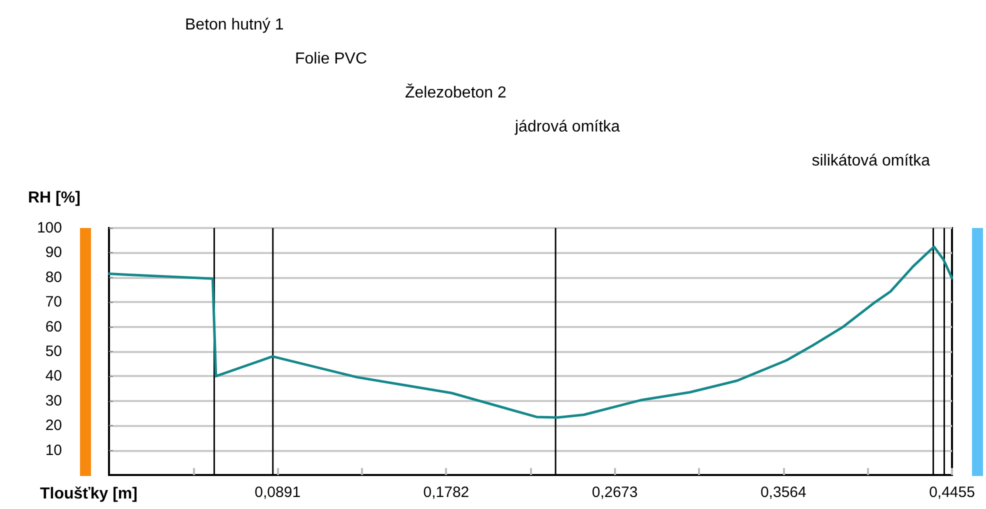 This screenshot has height=509, width=986. Describe the element at coordinates (952, 492) in the screenshot. I see `x-tick-label: 0,4455` at that location.